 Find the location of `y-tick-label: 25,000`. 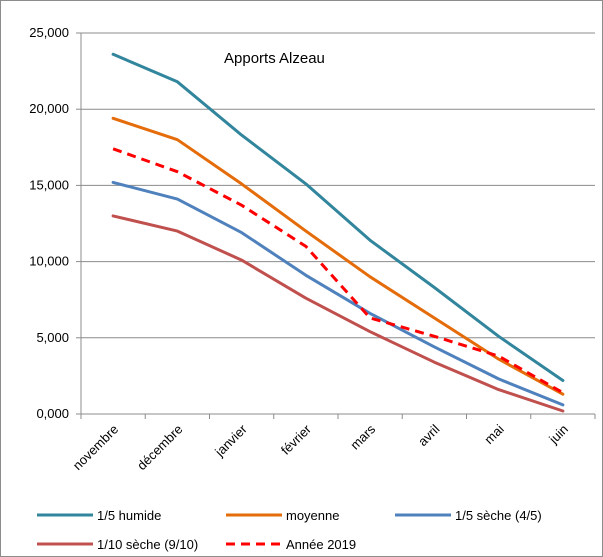

y-tick-label: 25,000 is located at coordinates (49, 32).